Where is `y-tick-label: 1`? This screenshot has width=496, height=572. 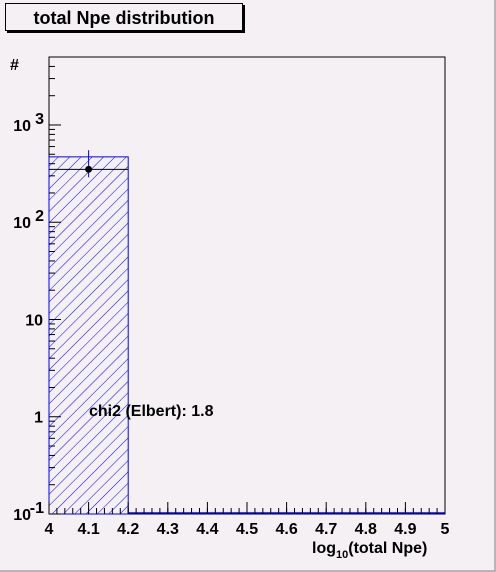 y-tick-label: 1 is located at coordinates (38, 418).